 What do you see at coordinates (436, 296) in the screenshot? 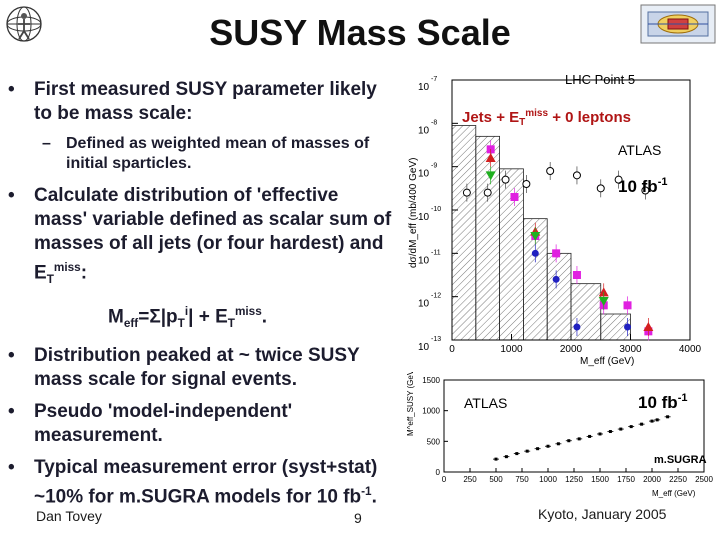
I see `y-tick-label-exponent: -12` at bounding box center [436, 296].